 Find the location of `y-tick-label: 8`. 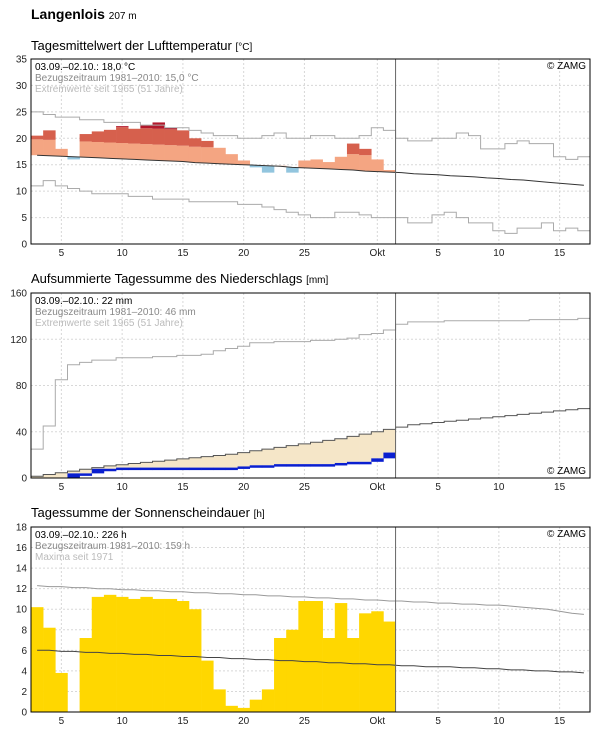

y-tick-label: 8 is located at coordinates (24, 630).